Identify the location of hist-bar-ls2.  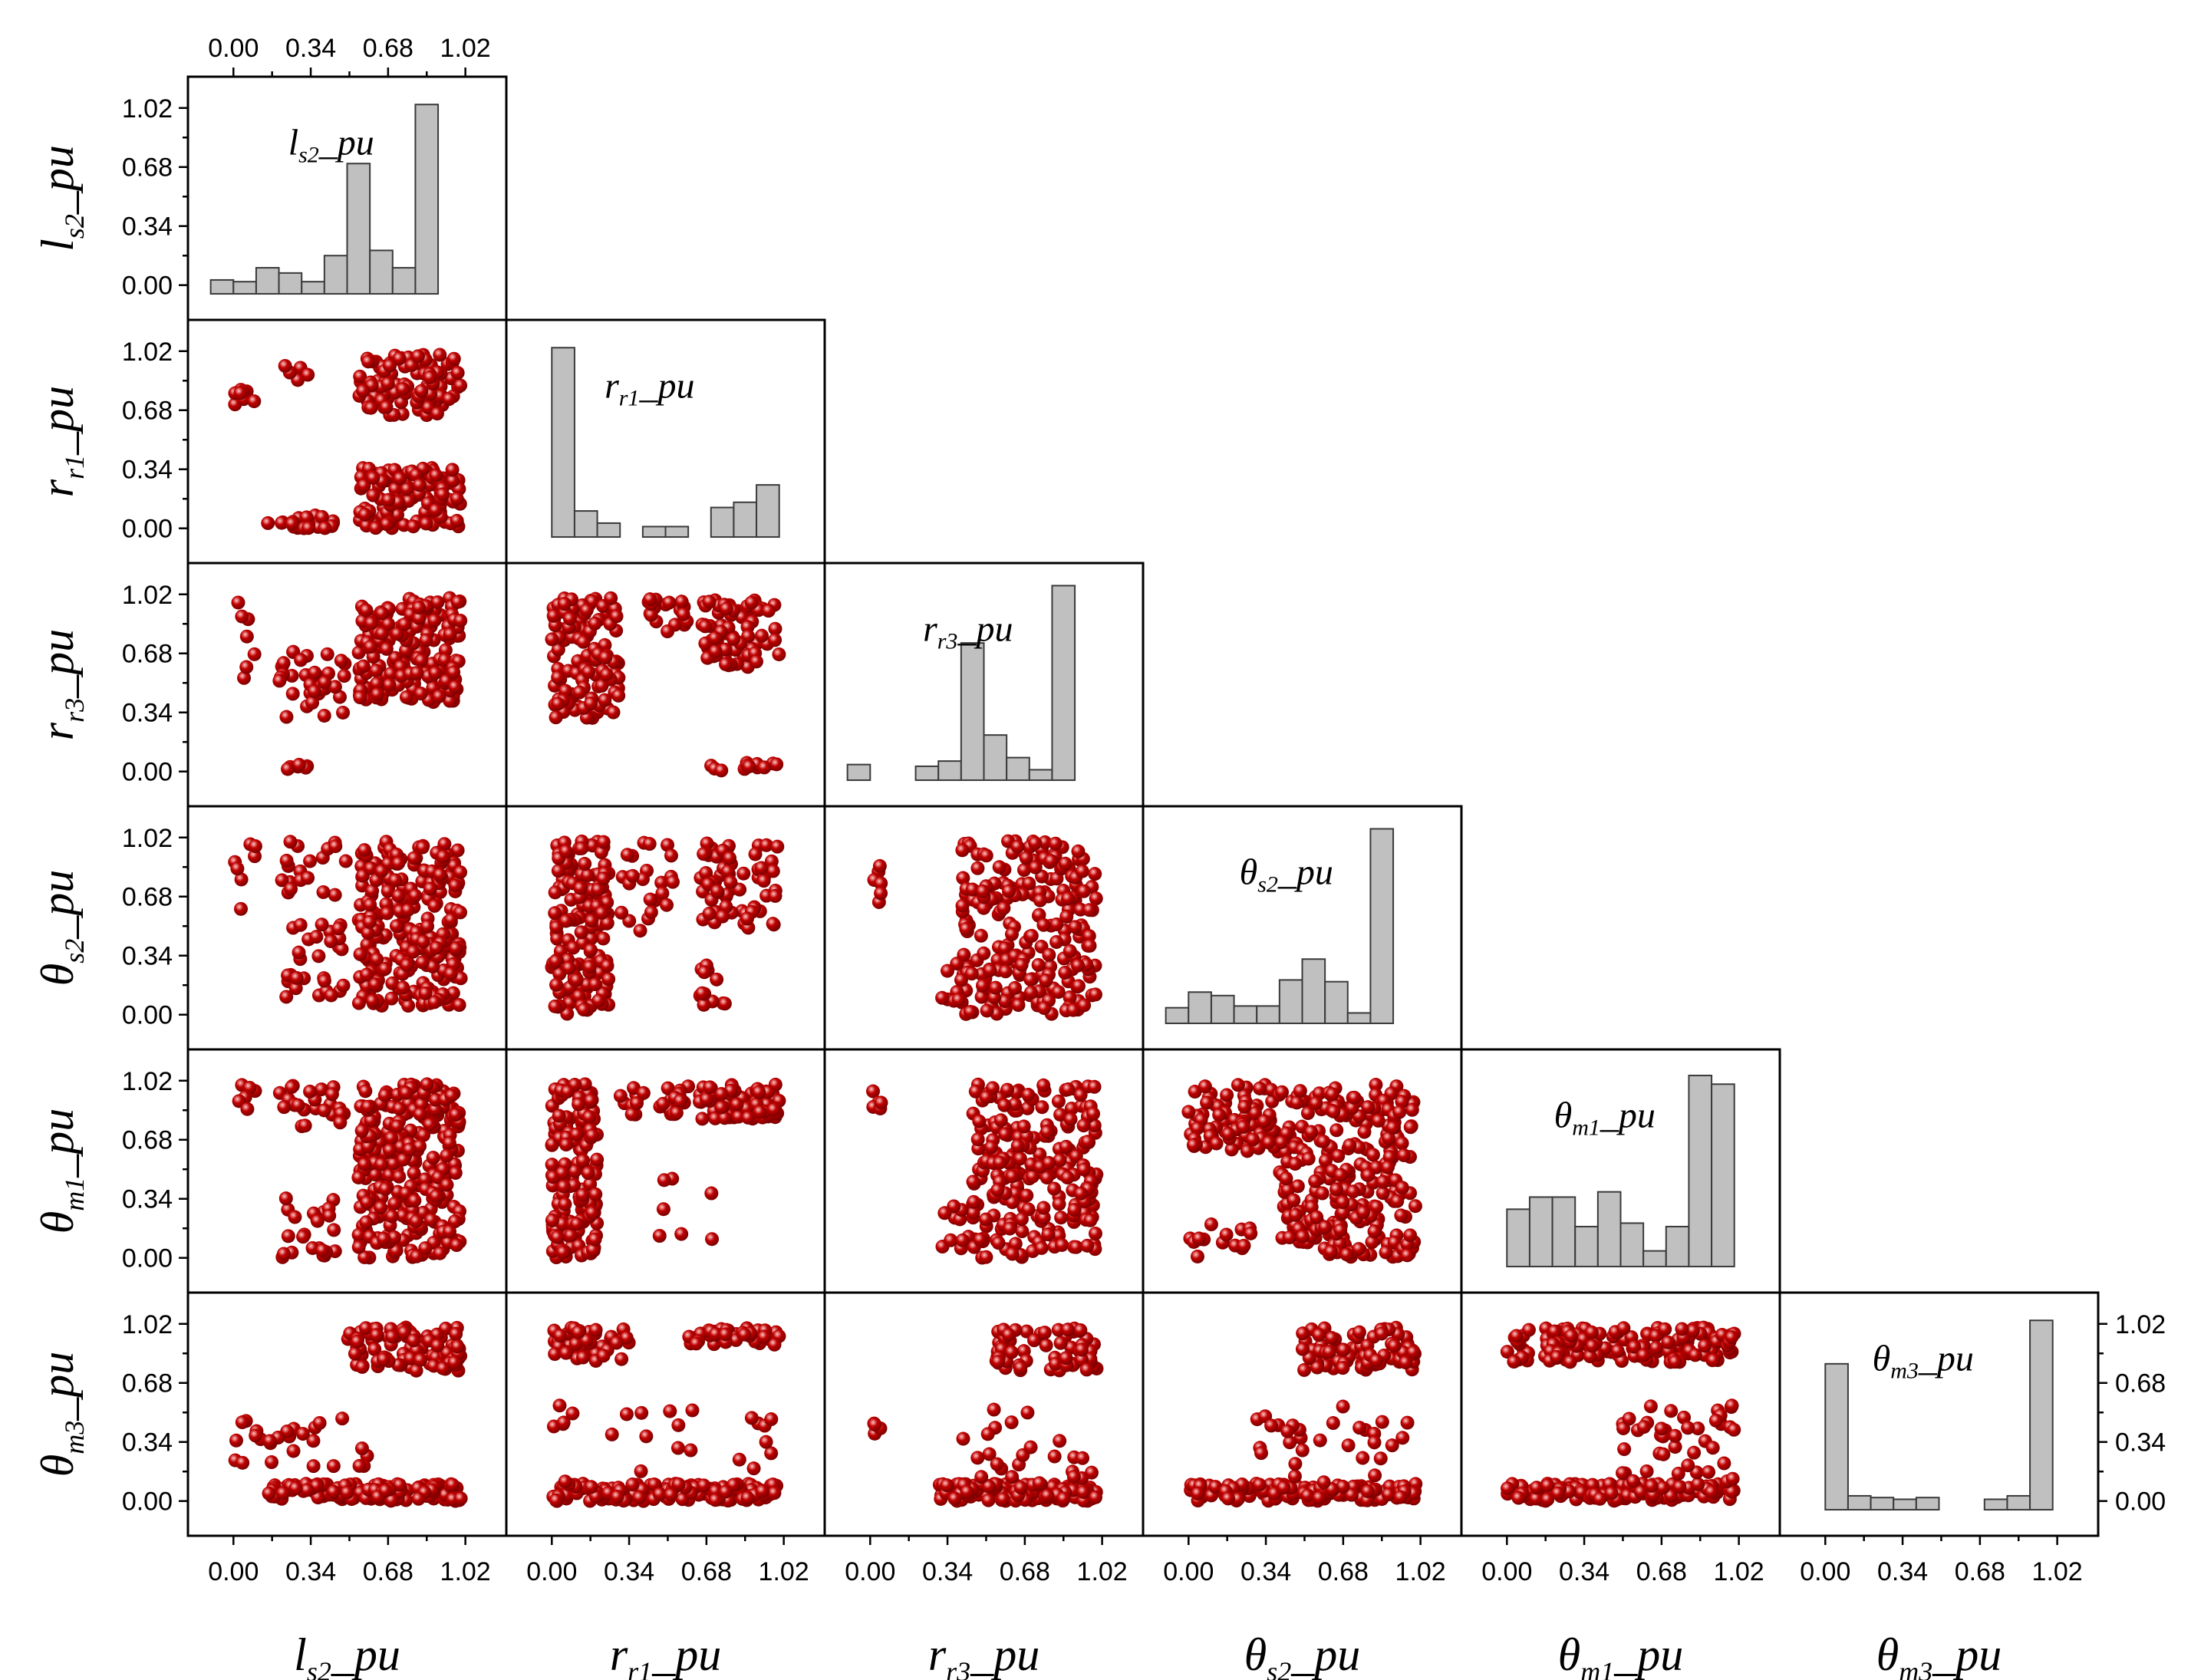
(245, 288).